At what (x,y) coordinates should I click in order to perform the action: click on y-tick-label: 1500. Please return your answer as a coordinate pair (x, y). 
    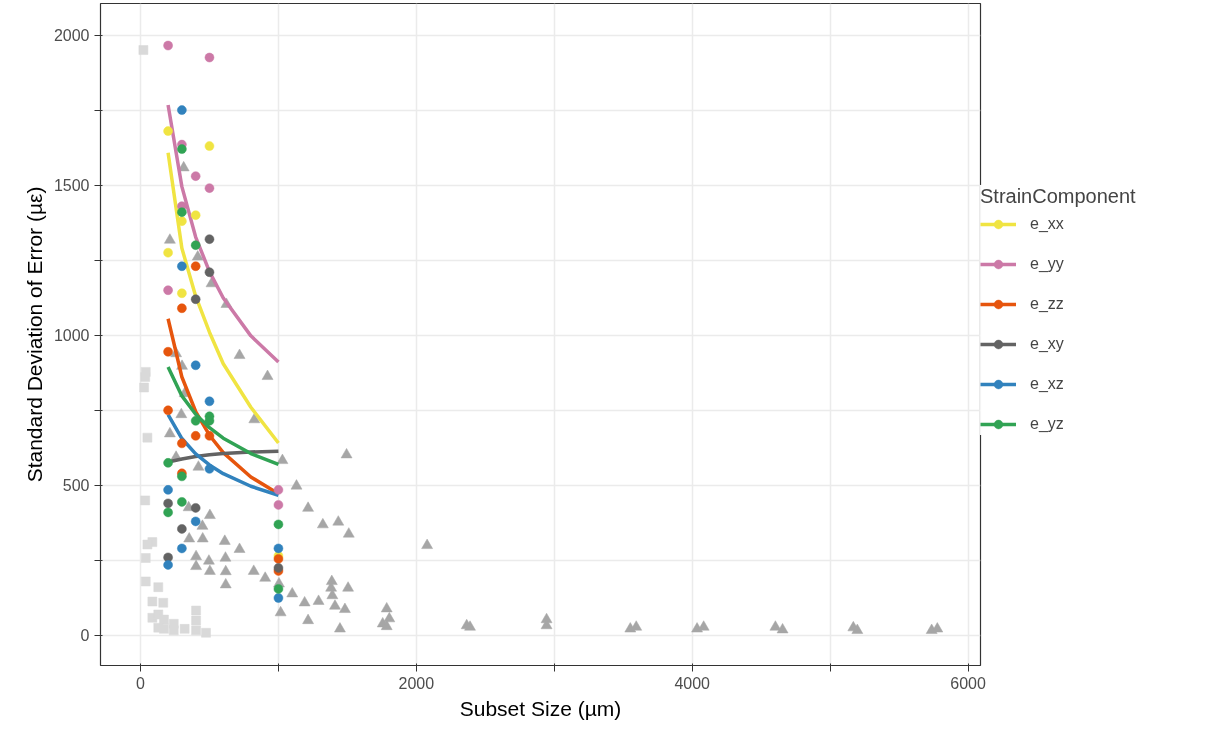
    Looking at the image, I should click on (71, 186).